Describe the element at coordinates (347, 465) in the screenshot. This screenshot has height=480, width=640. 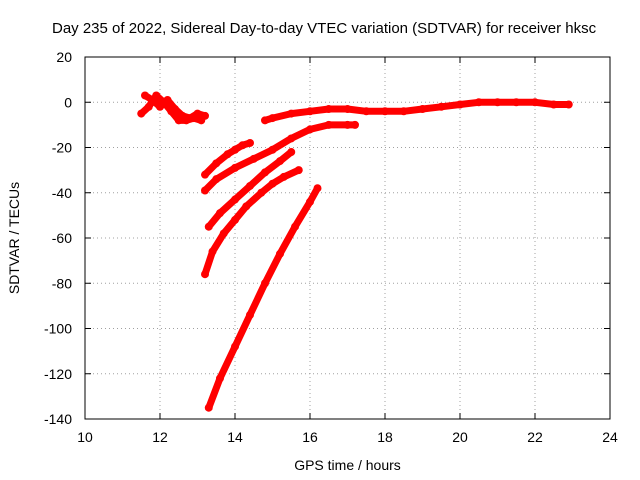
I see `x-axis-label: GPS time / hours` at that location.